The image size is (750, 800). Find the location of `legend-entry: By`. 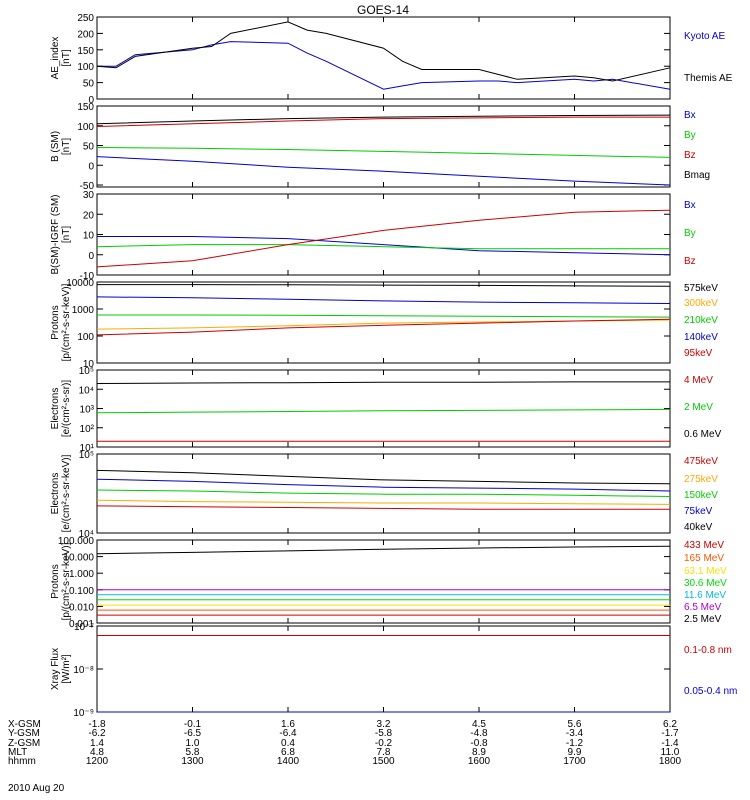

legend-entry: By is located at coordinates (690, 233).